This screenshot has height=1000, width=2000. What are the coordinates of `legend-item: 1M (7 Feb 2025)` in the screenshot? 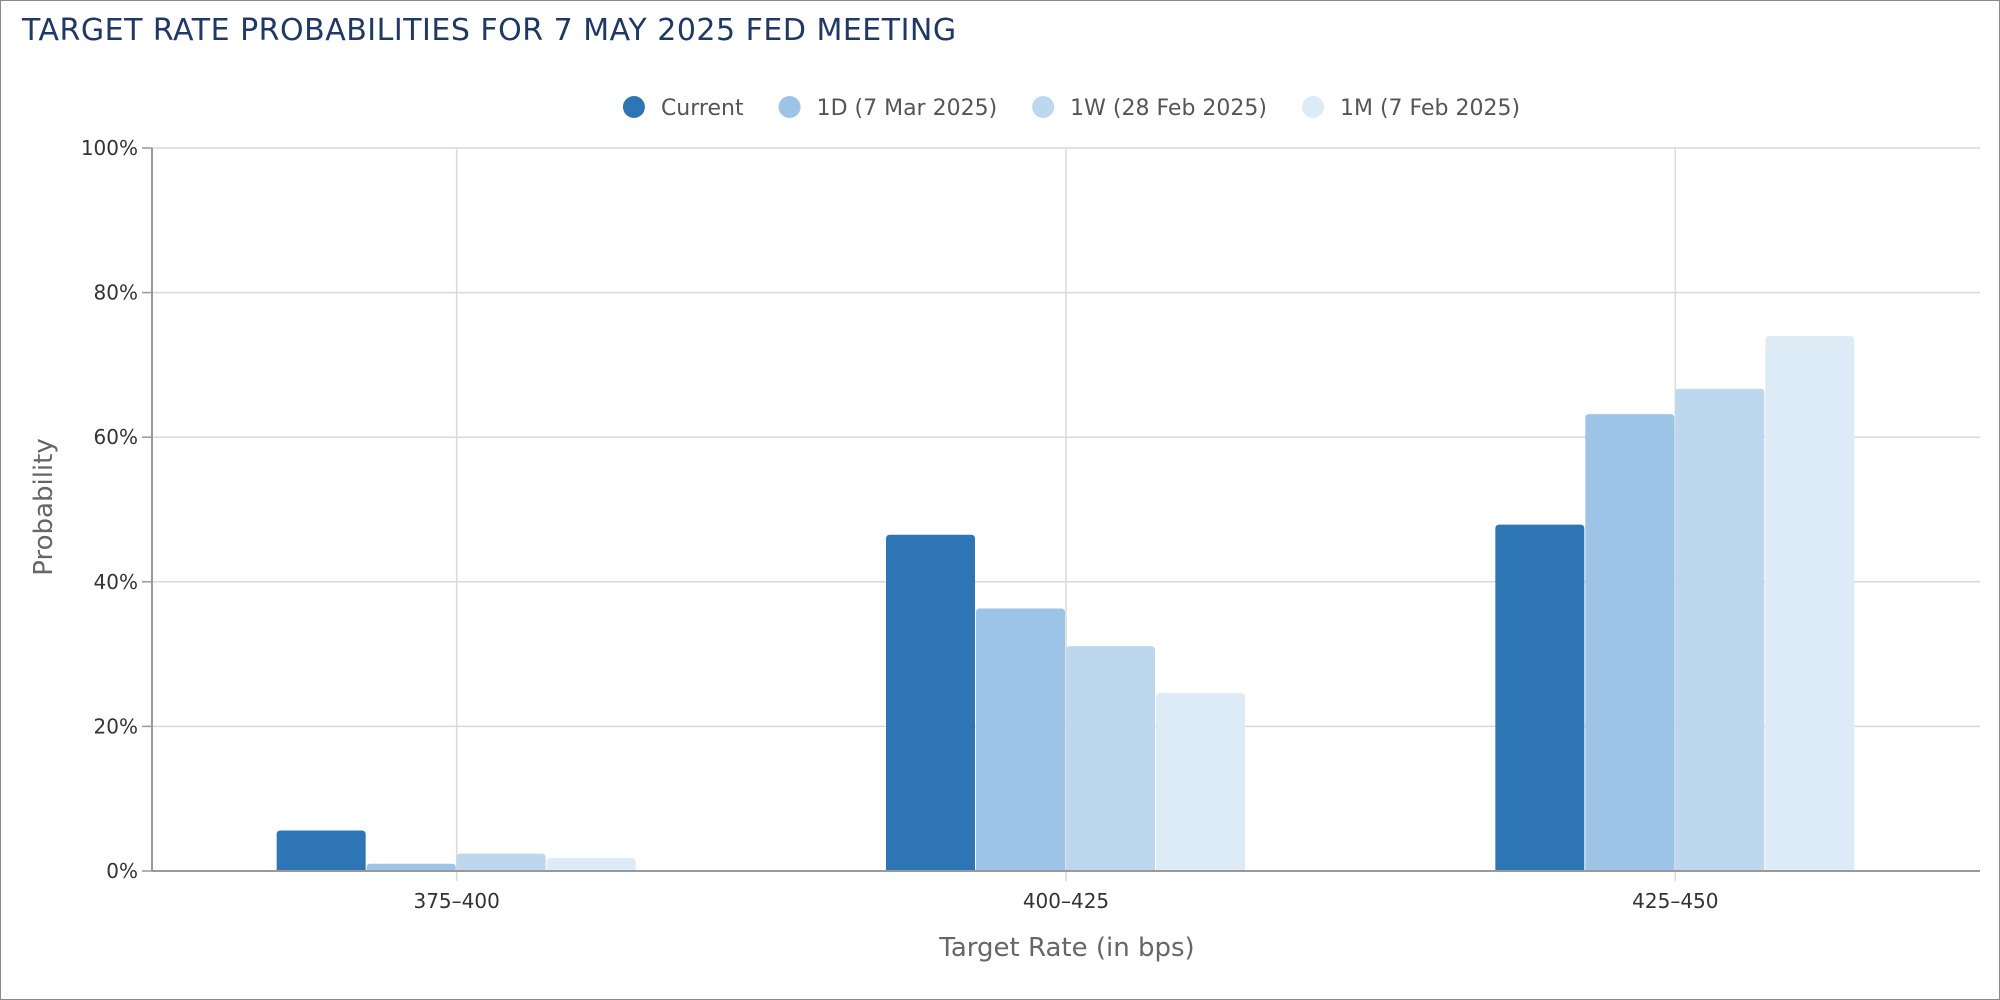 It's located at (1411, 108).